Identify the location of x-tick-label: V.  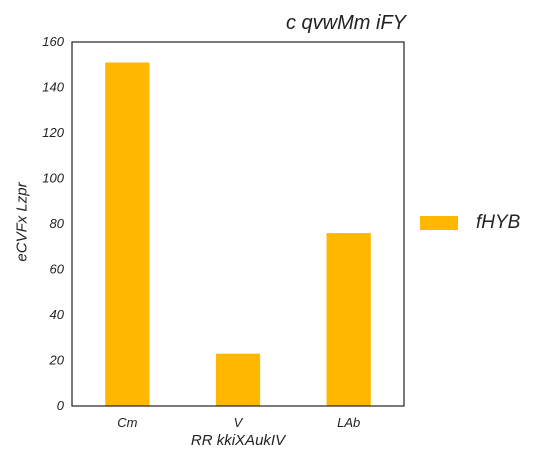
(239, 422).